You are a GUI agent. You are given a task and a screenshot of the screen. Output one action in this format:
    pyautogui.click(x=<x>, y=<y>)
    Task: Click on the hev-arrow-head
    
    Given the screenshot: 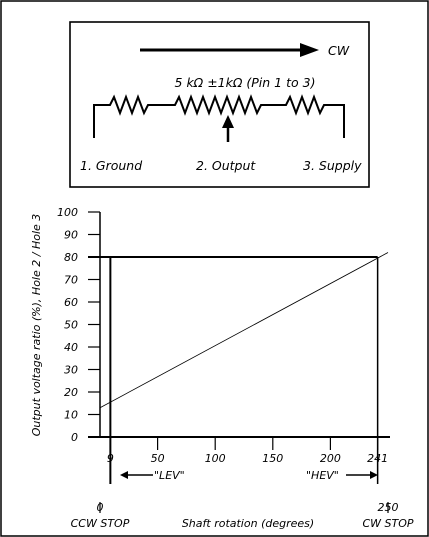 What is the action you would take?
    pyautogui.click(x=374, y=475)
    